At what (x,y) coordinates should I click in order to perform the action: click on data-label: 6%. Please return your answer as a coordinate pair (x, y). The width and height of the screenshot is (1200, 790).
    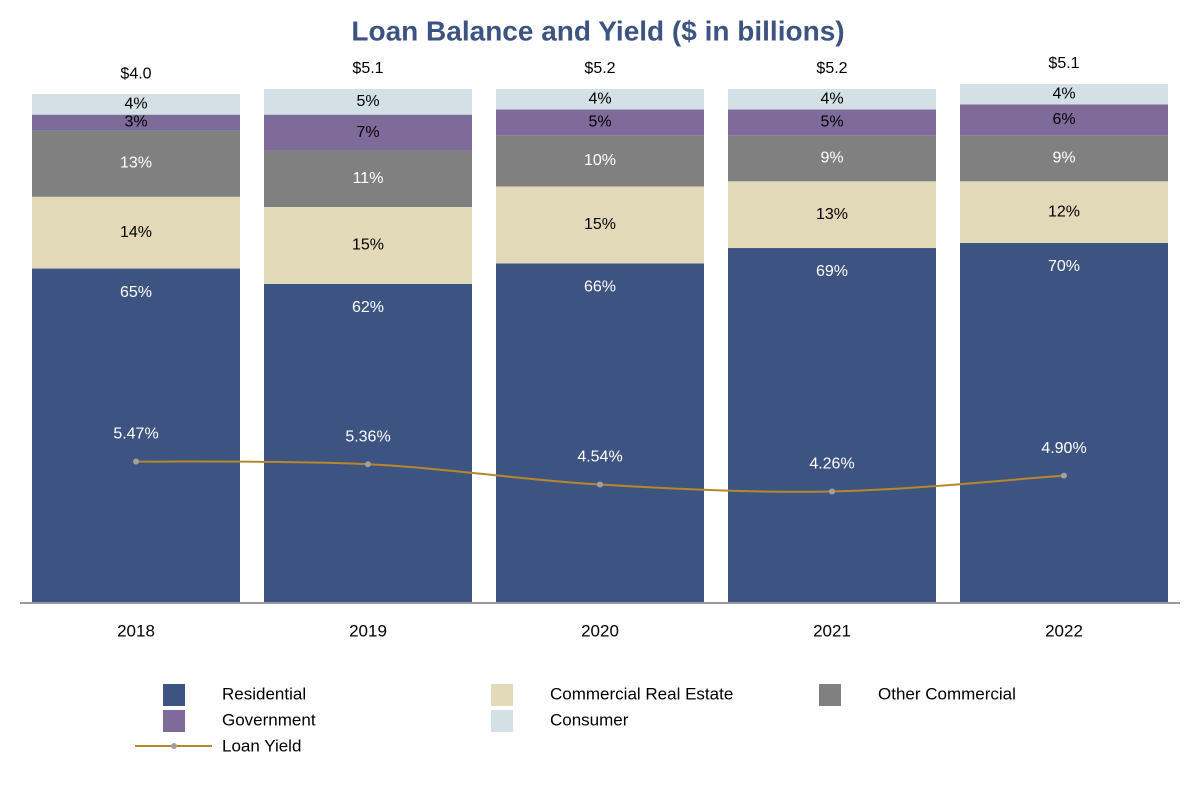
    Looking at the image, I should click on (1063, 119).